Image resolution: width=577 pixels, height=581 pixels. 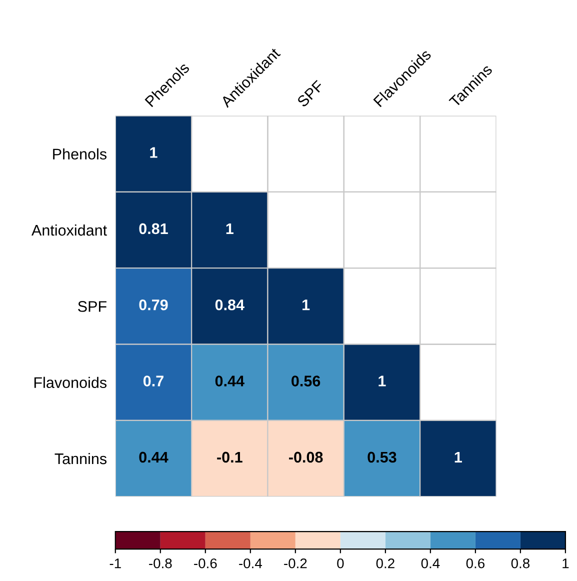 I want to click on y-tick-label: Flavonoids, so click(x=70, y=382).